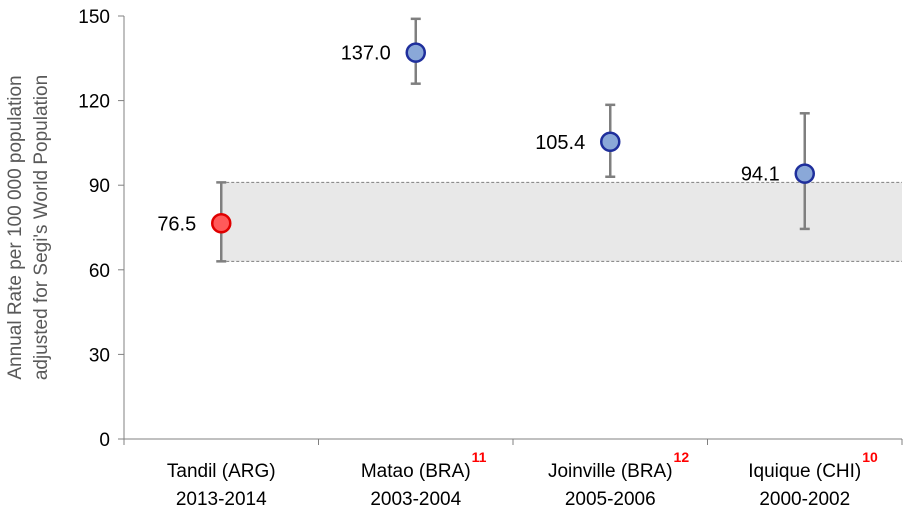 Image resolution: width=906 pixels, height=518 pixels. I want to click on y-axis-label: Annual Rate per 100 000 population, so click(15, 227).